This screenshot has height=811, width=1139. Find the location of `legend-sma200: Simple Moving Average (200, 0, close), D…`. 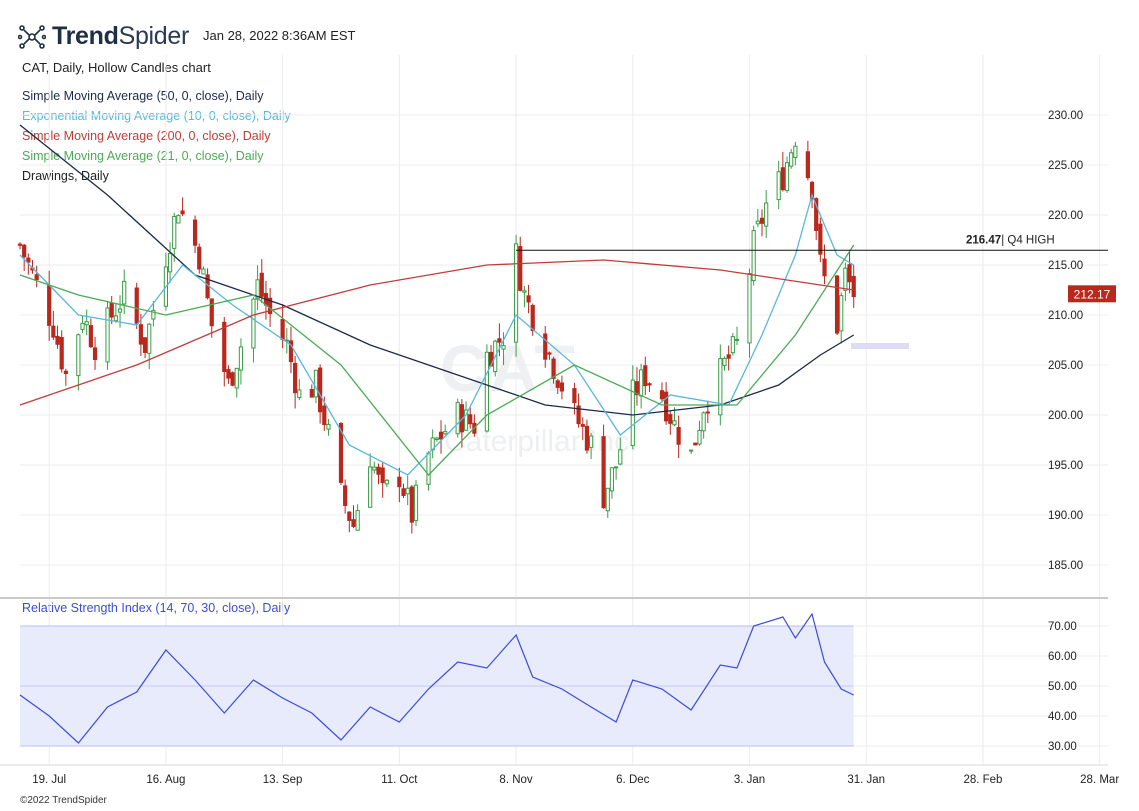

legend-sma200: Simple Moving Average (200, 0, close), D… is located at coordinates (146, 136).